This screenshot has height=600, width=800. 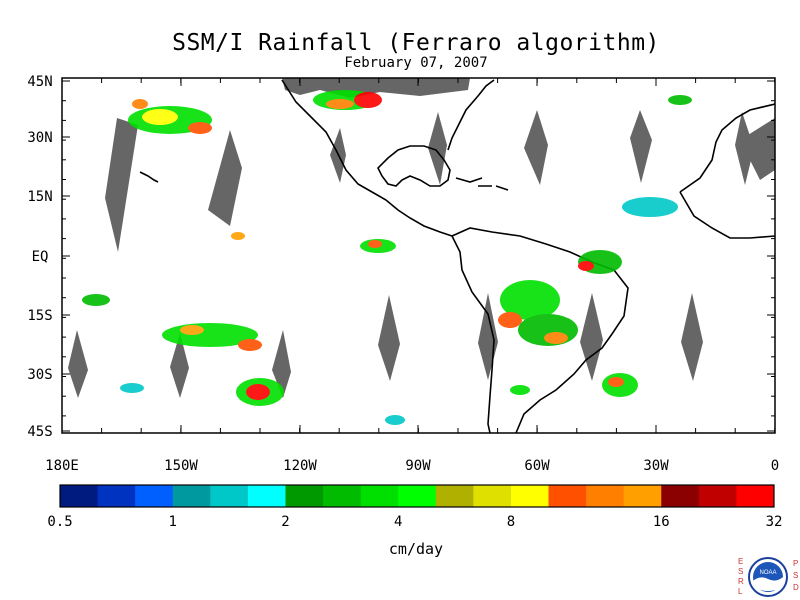 What do you see at coordinates (173, 522) in the screenshot?
I see `colorbar-tick-label: 1` at bounding box center [173, 522].